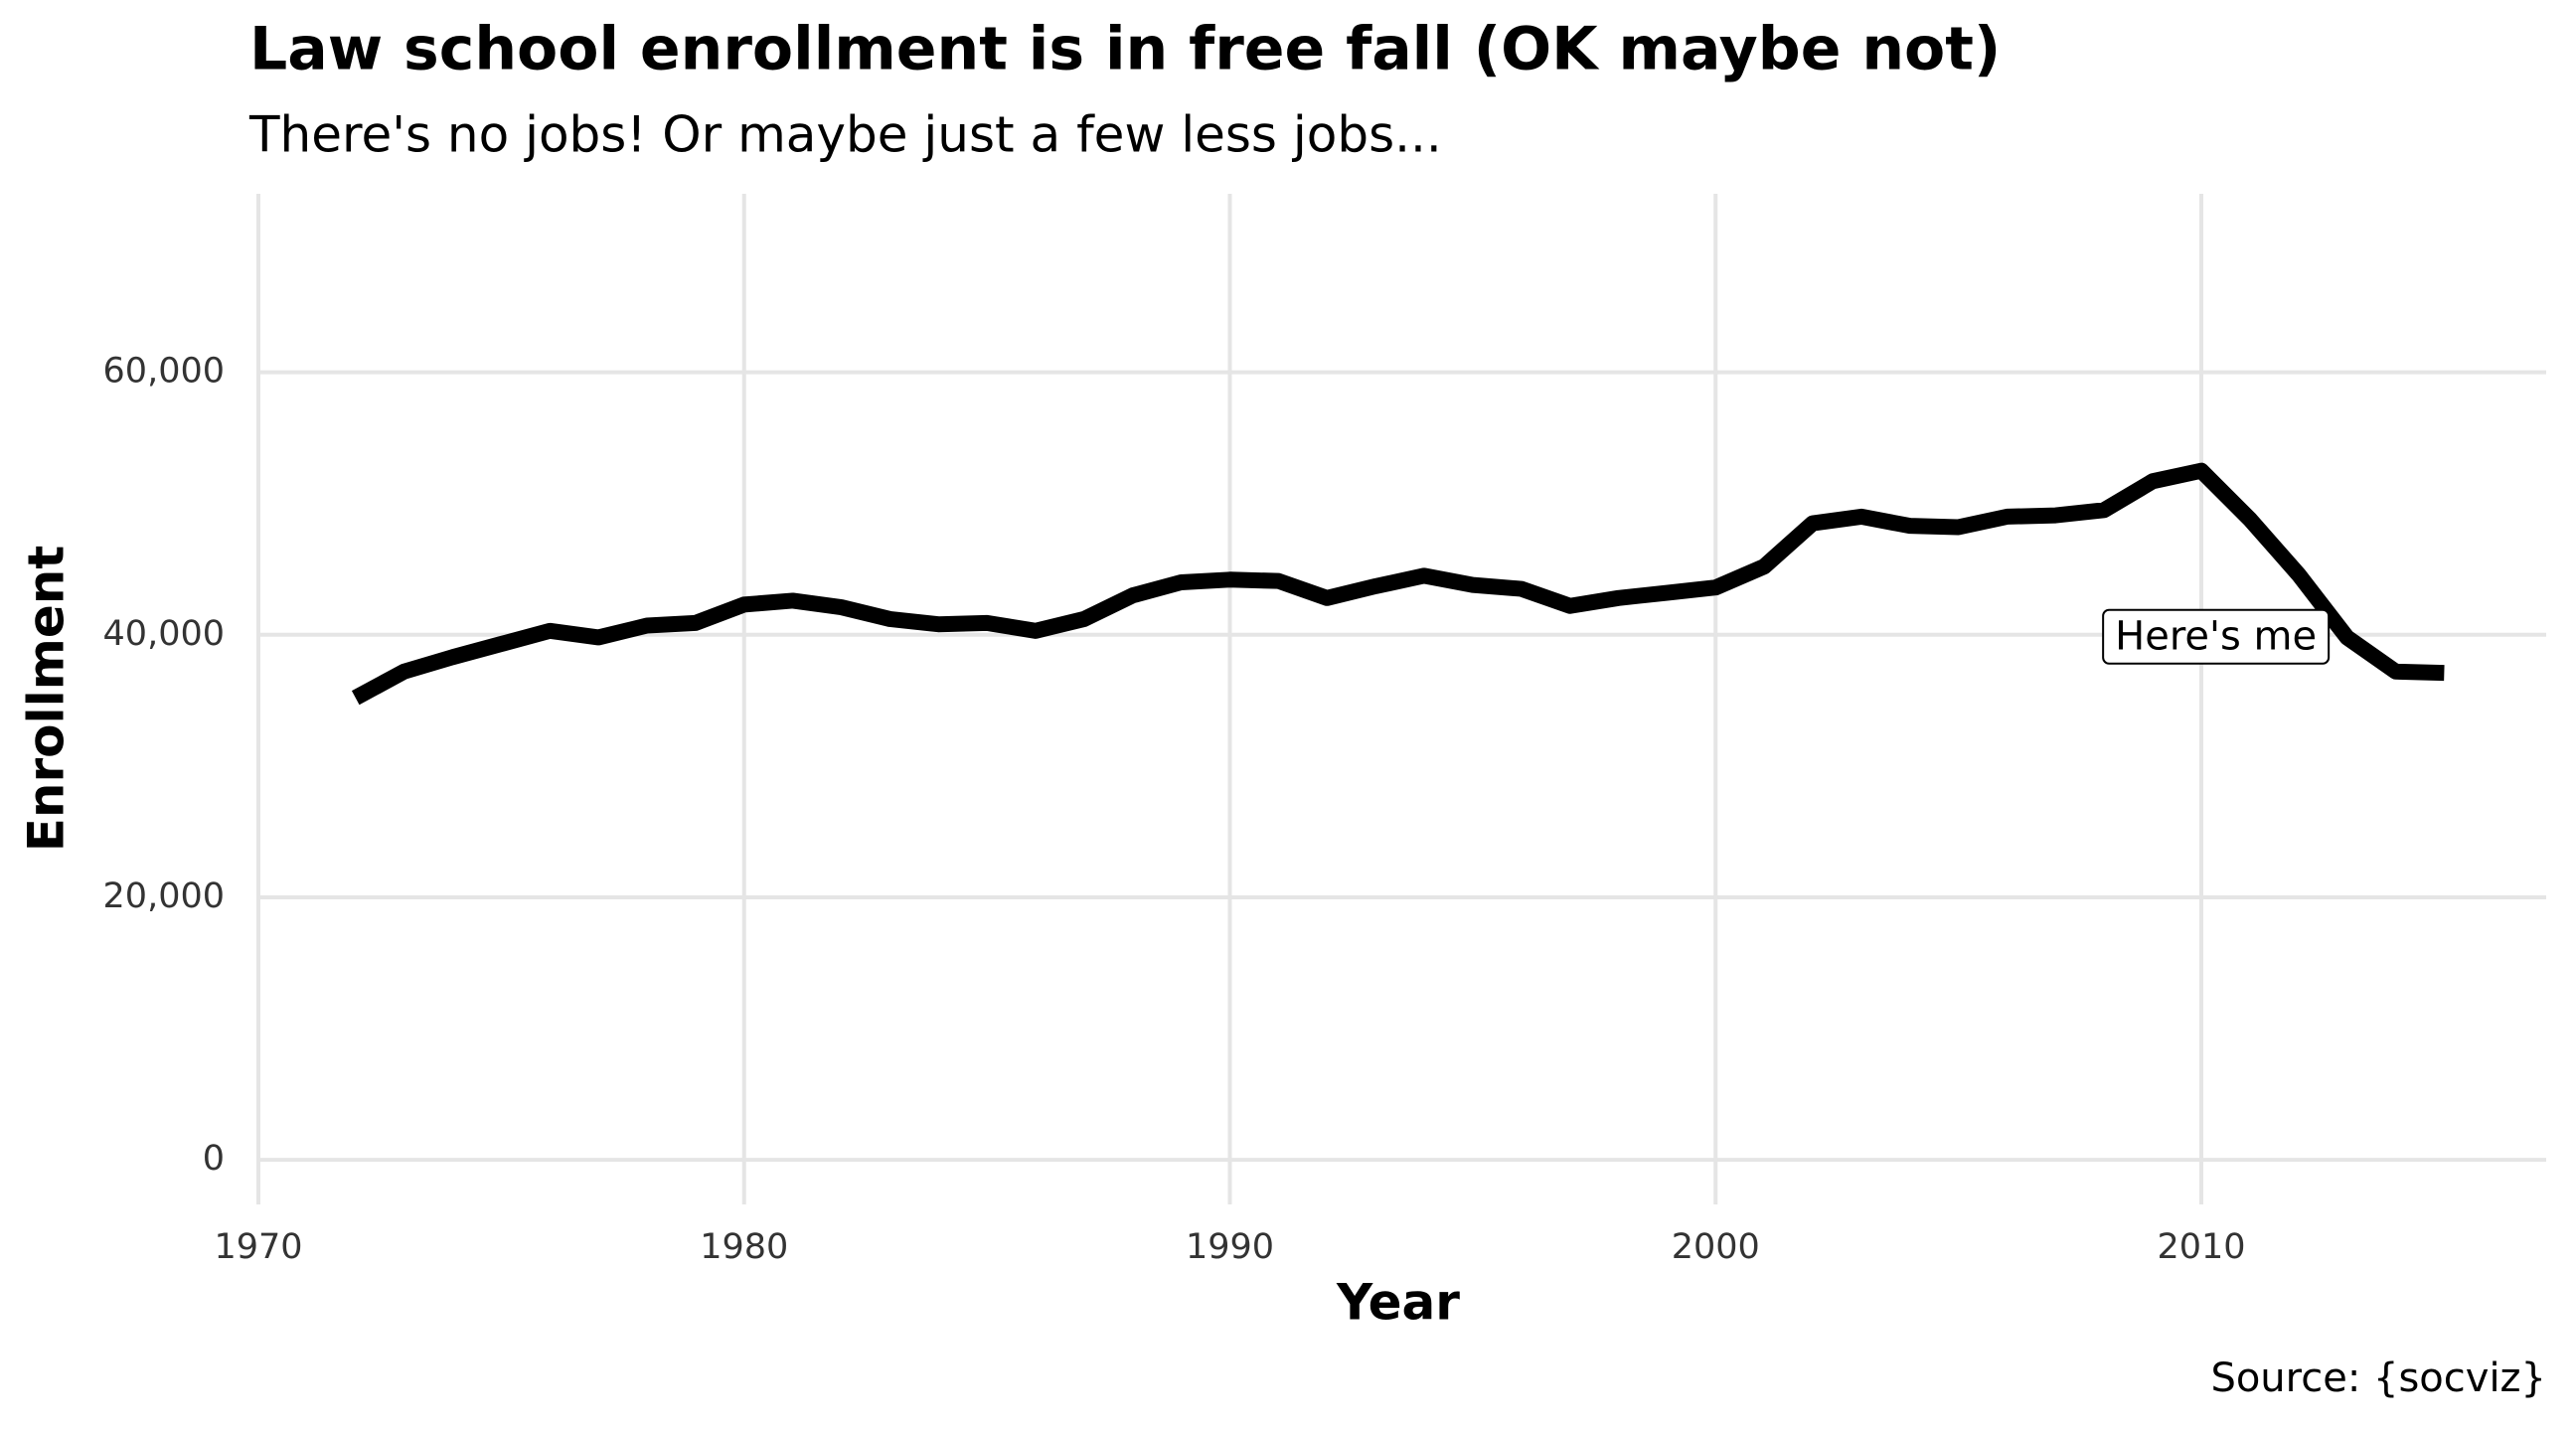 Image resolution: width=2576 pixels, height=1431 pixels. Describe the element at coordinates (164, 634) in the screenshot. I see `y-tick-label: 40,000` at that location.